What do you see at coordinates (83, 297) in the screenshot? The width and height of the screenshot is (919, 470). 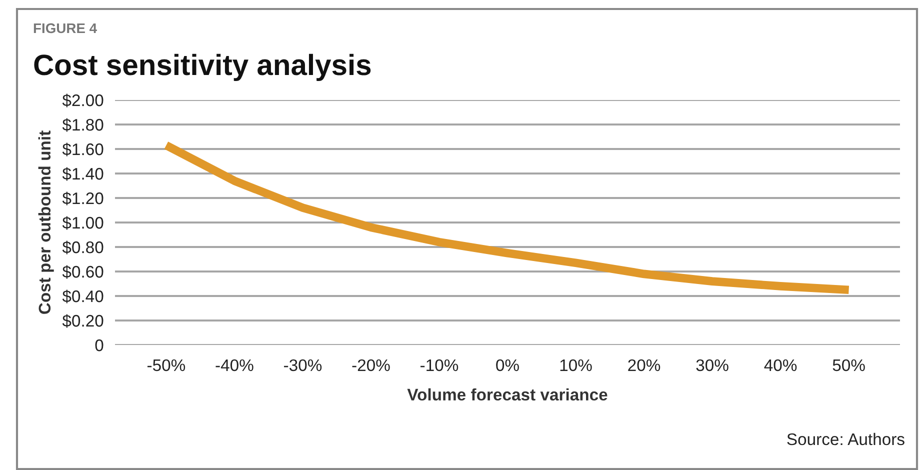 I see `y-tick-label: $0.40` at bounding box center [83, 297].